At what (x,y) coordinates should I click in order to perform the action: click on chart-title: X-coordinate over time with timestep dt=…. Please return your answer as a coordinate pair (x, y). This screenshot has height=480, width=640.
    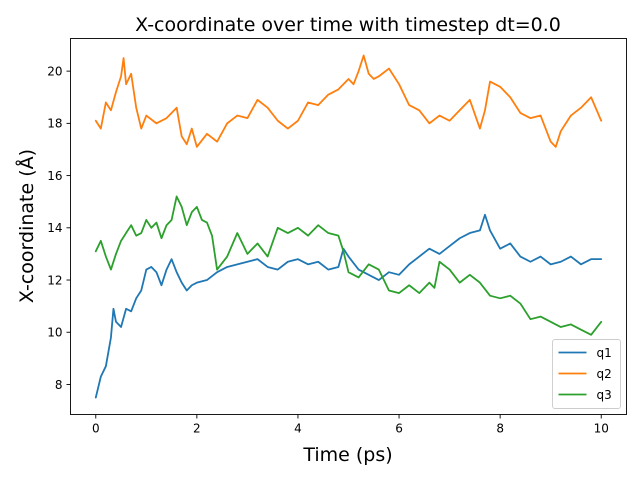
    Looking at the image, I should click on (348, 25).